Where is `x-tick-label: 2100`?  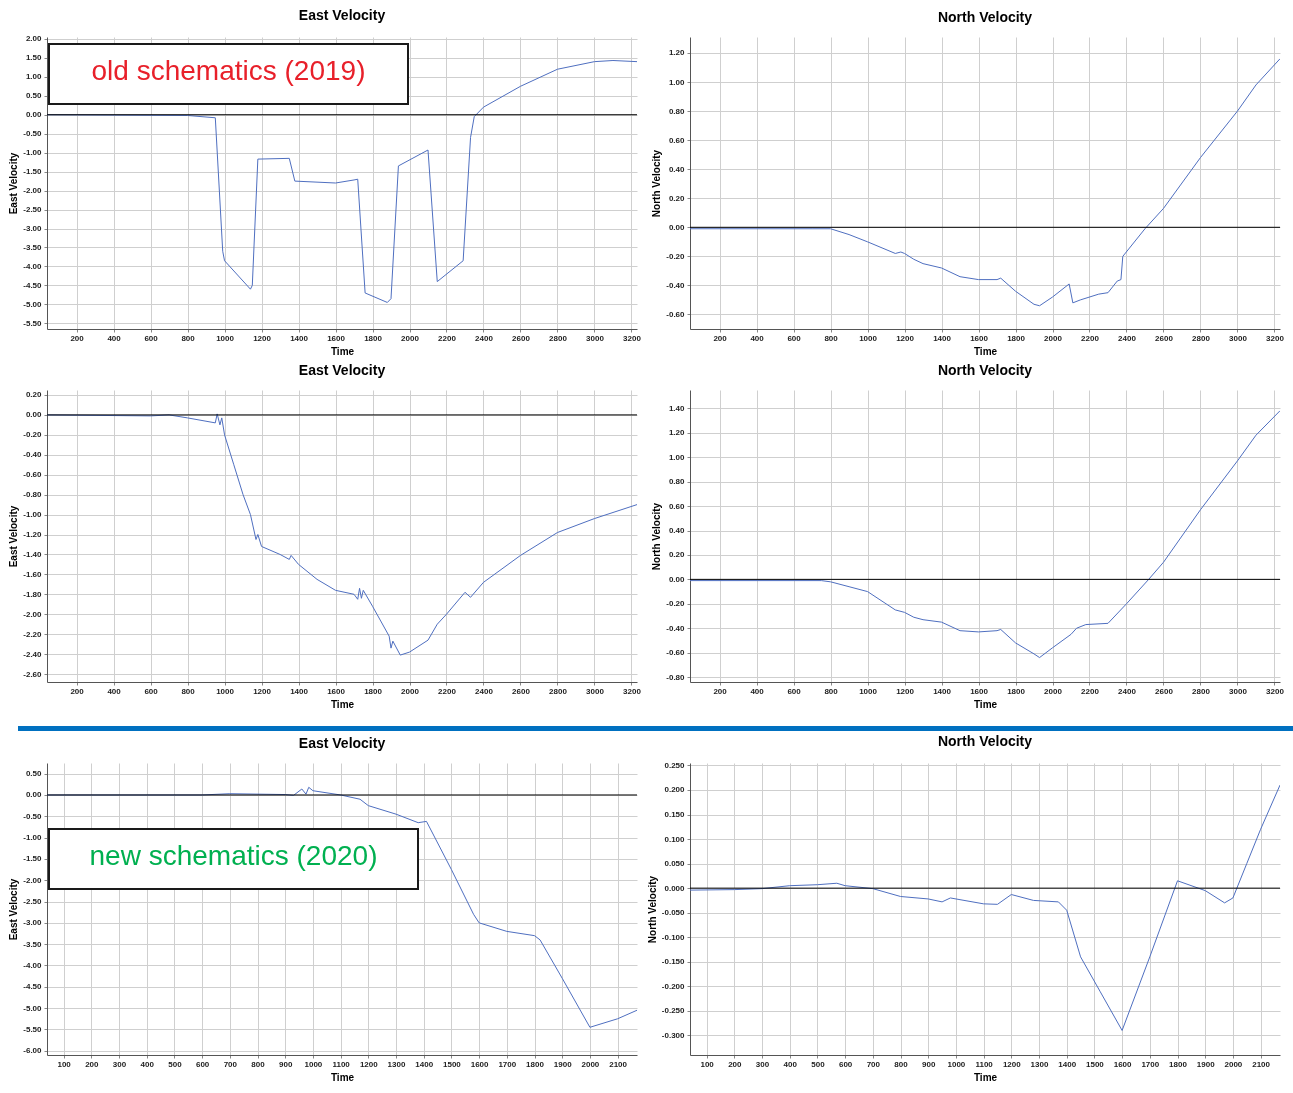 x-tick-label: 2100 is located at coordinates (618, 1064).